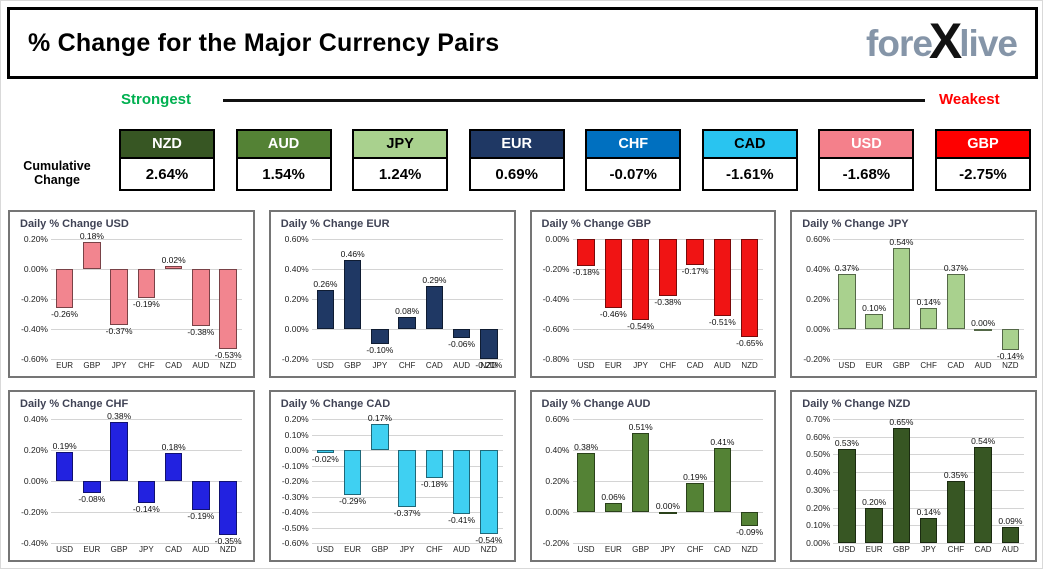 Image resolution: width=1043 pixels, height=569 pixels. I want to click on bar-value-label: 0.17%, so click(379, 417).